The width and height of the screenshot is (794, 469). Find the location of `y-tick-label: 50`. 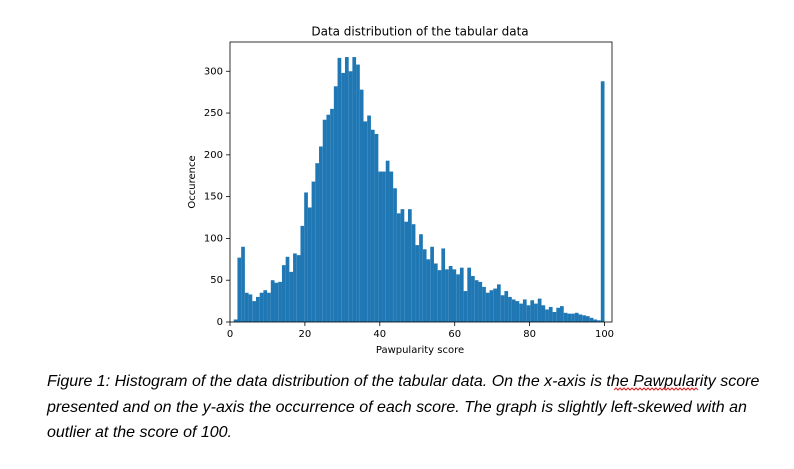

y-tick-label: 50 is located at coordinates (216, 280).